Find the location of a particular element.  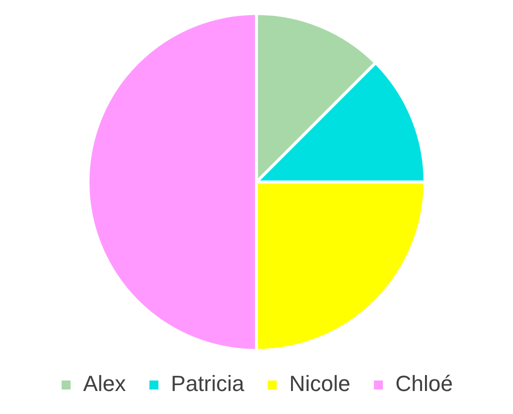

legend-label: Alex is located at coordinates (104, 383).